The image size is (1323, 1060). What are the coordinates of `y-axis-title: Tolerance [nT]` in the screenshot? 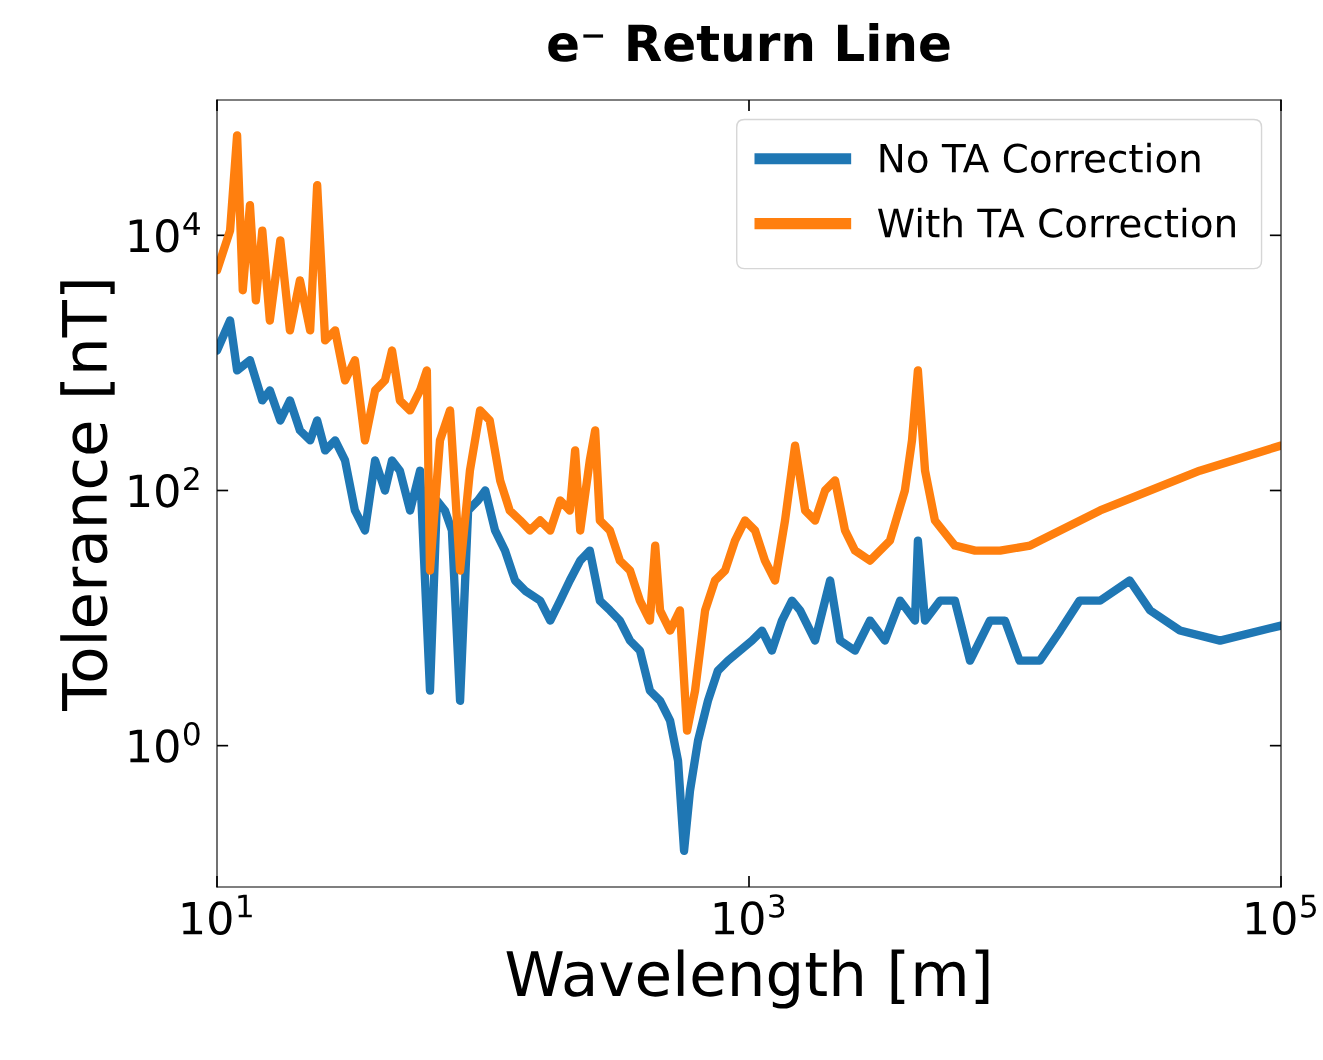 It's located at (87, 496).